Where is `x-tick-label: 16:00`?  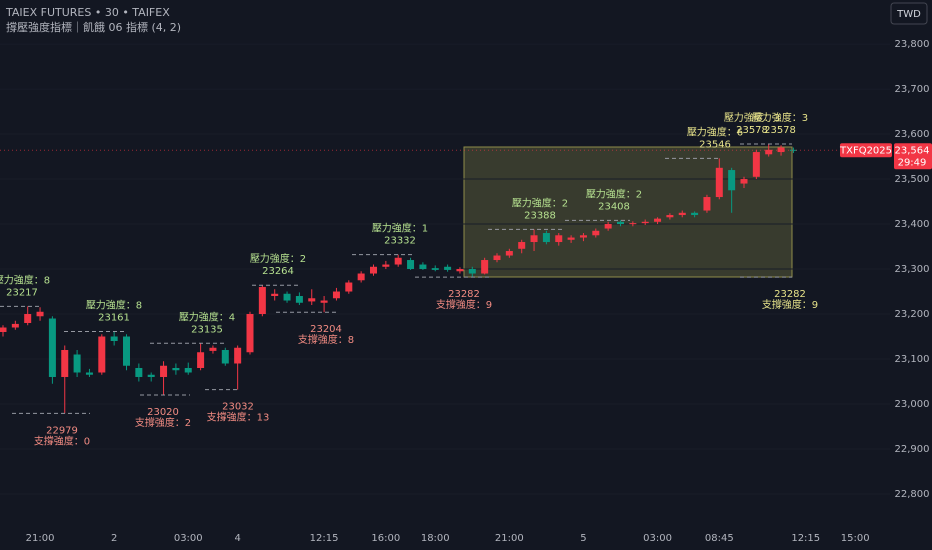
x-tick-label: 16:00 is located at coordinates (385, 538).